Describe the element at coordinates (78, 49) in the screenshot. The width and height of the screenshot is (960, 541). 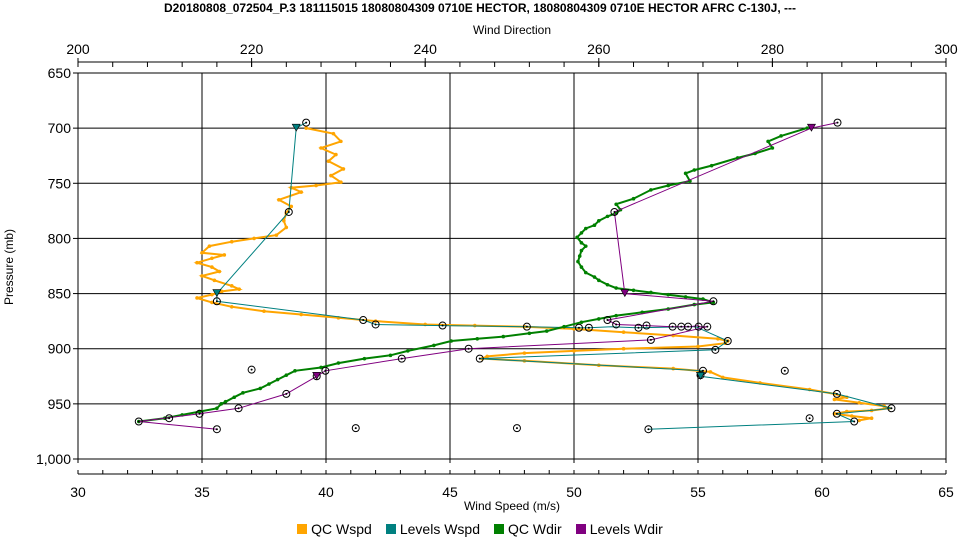
I see `x-top-tick-label: 200` at that location.